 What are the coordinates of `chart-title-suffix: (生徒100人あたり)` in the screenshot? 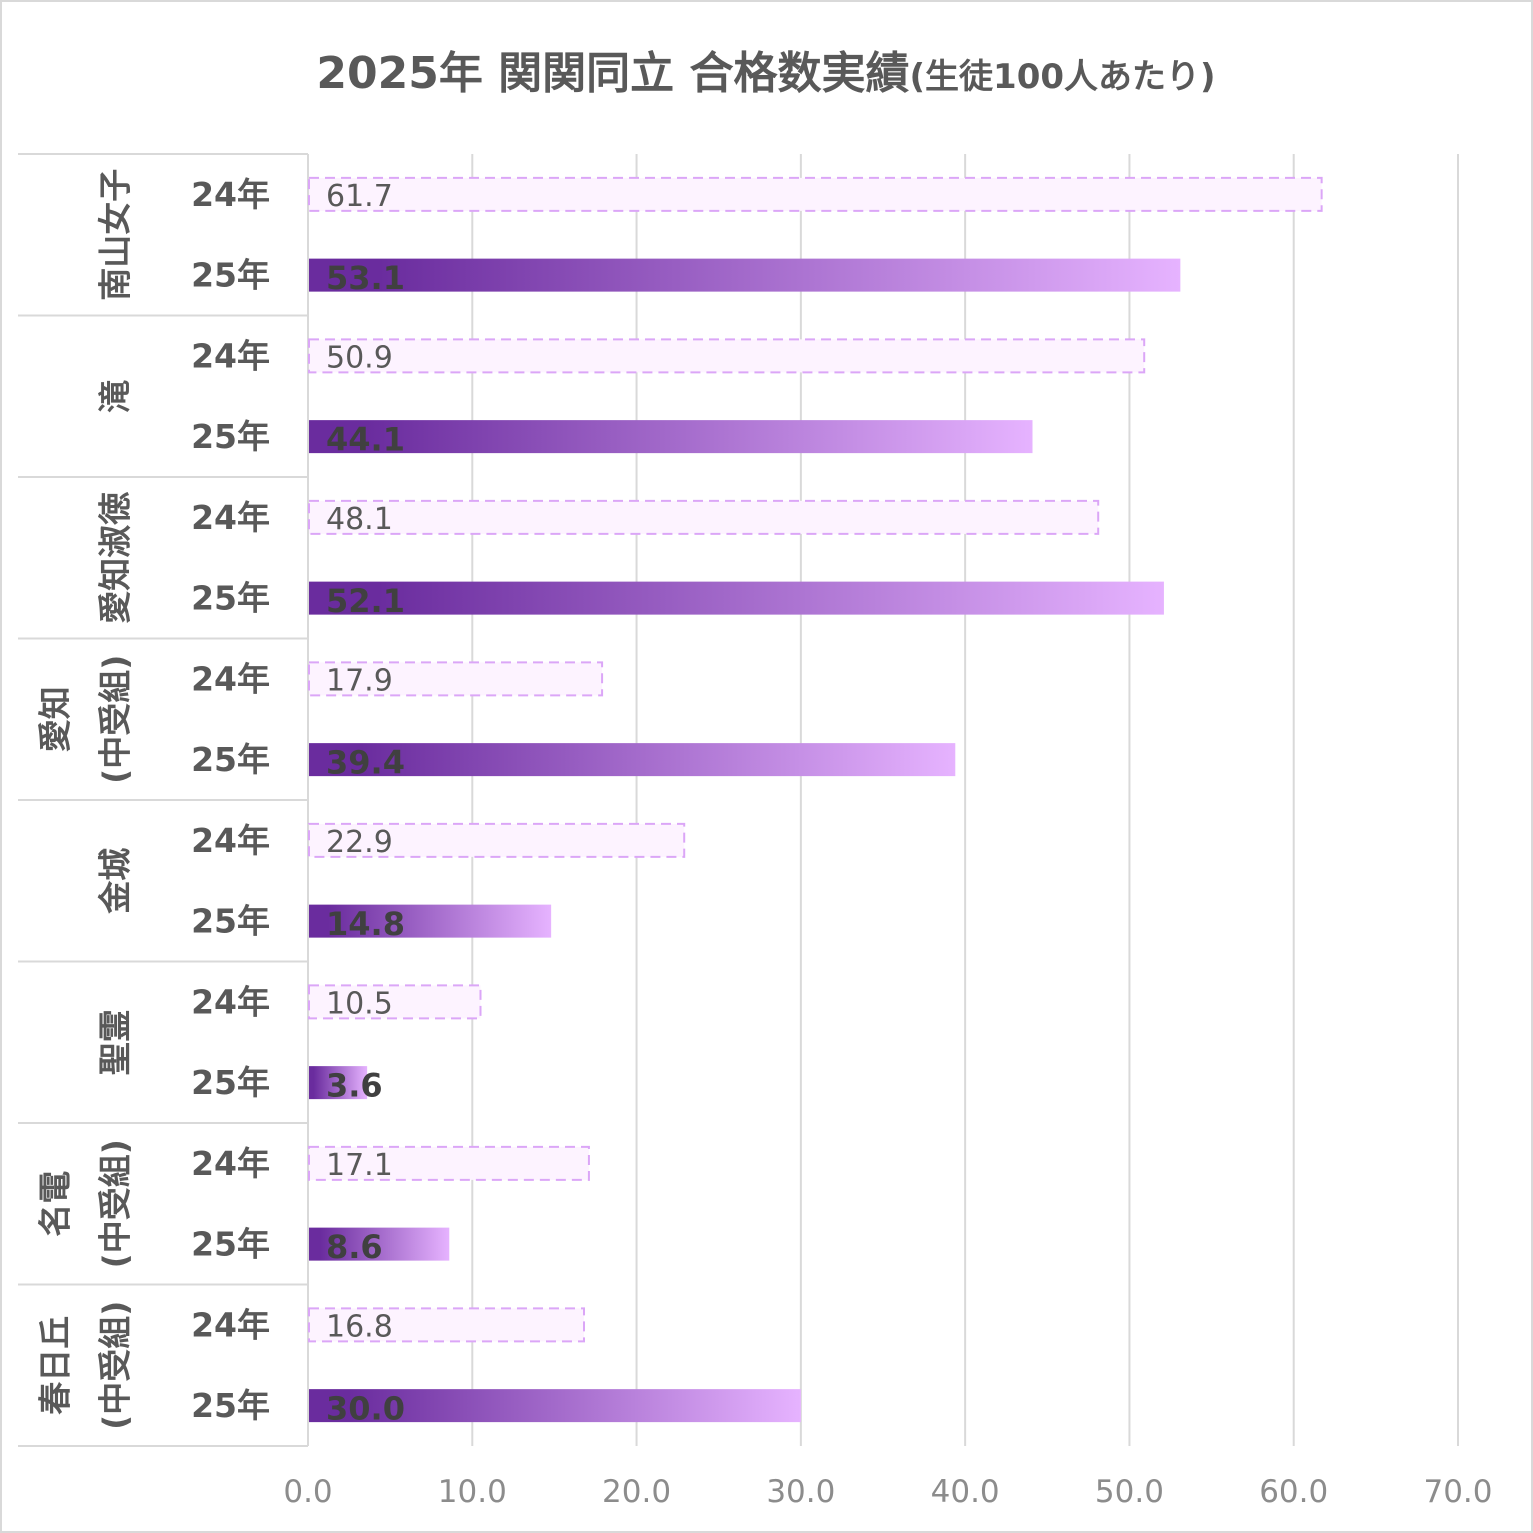 It's located at (1063, 77).